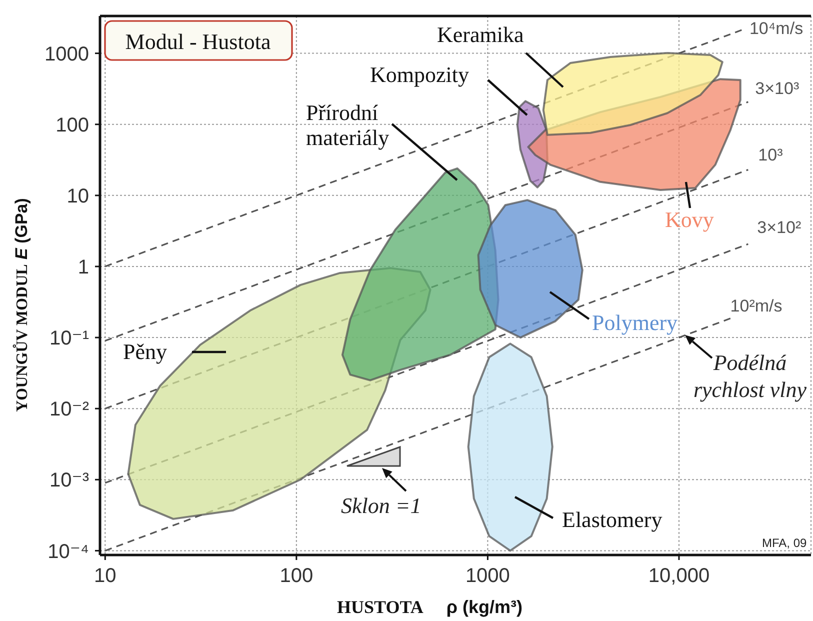 Image resolution: width=813 pixels, height=621 pixels. I want to click on x-tick-label: 10, so click(105, 576).